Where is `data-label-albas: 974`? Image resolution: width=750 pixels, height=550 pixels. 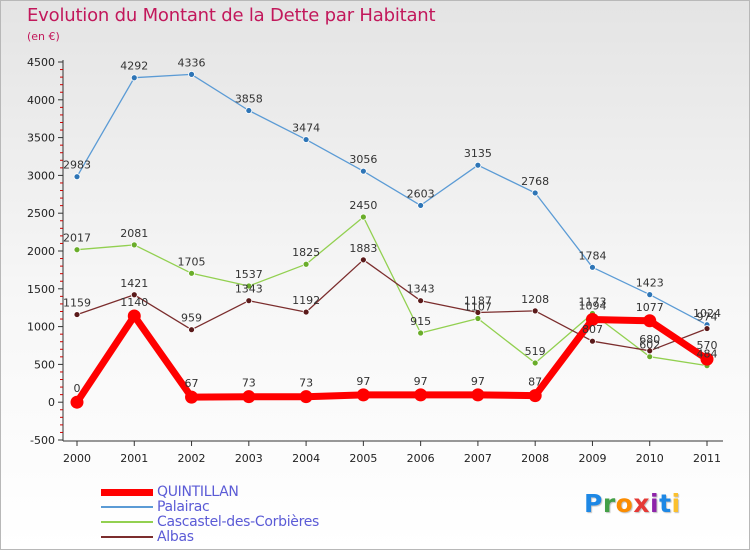
data-label-albas: 974 is located at coordinates (707, 317).